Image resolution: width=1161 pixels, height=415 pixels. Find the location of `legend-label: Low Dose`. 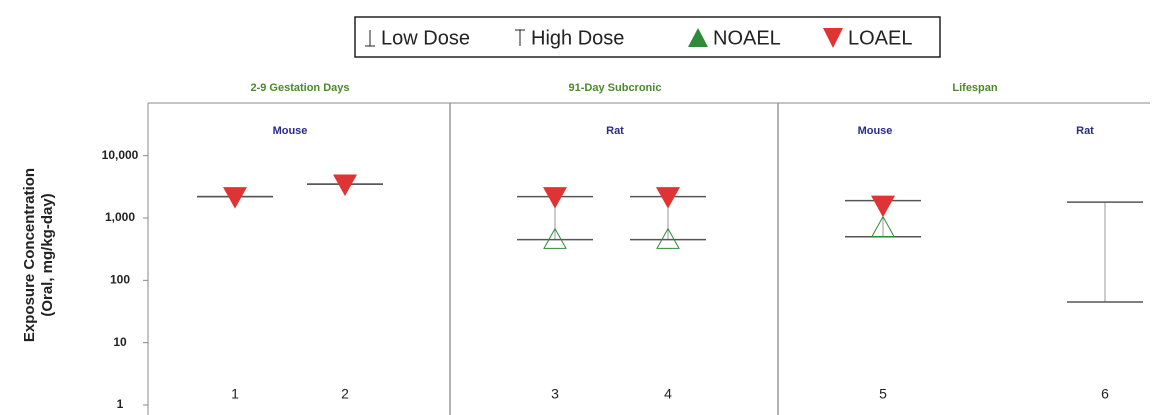

legend-label: Low Dose is located at coordinates (425, 38).